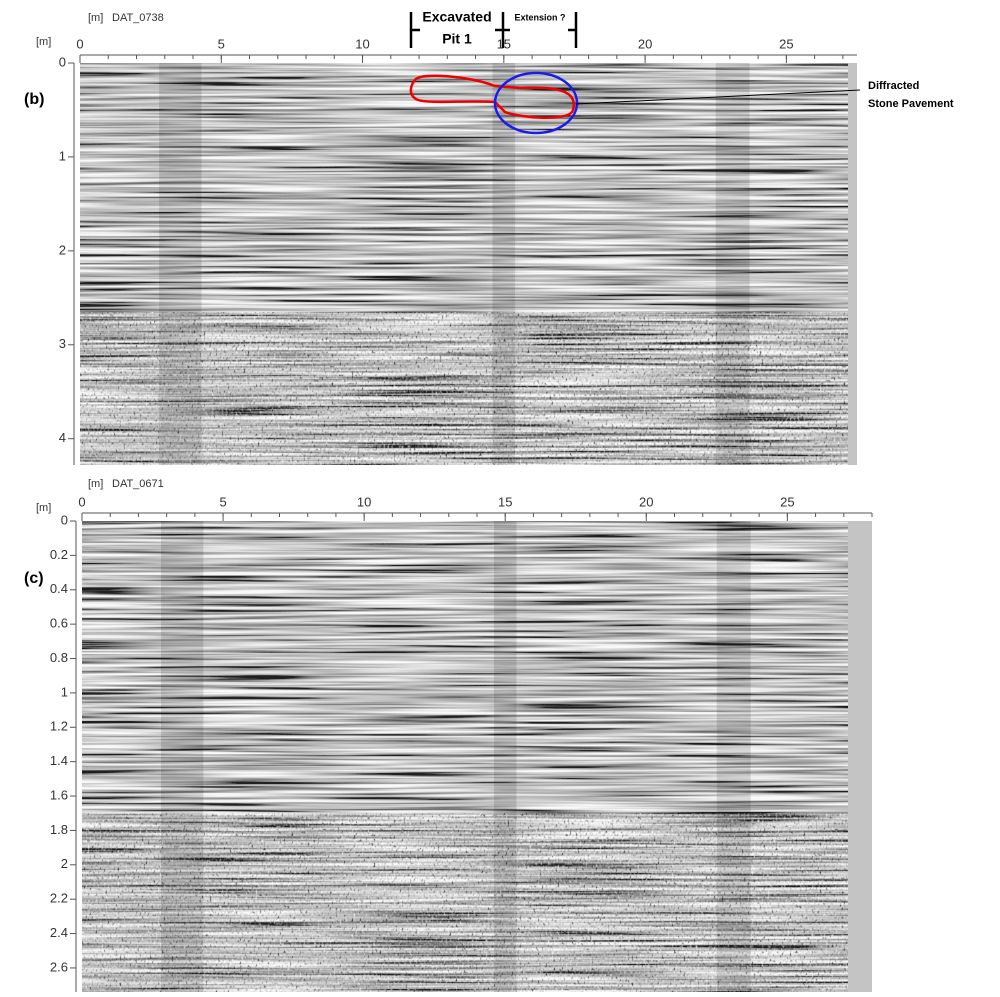  I want to click on y-tick-label: 0.2, so click(59, 554).